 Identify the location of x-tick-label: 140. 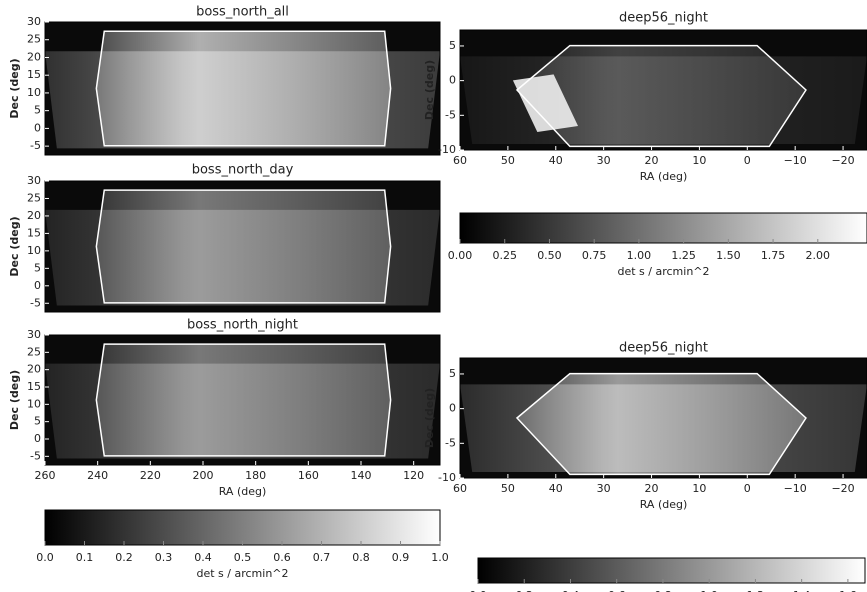
(361, 475).